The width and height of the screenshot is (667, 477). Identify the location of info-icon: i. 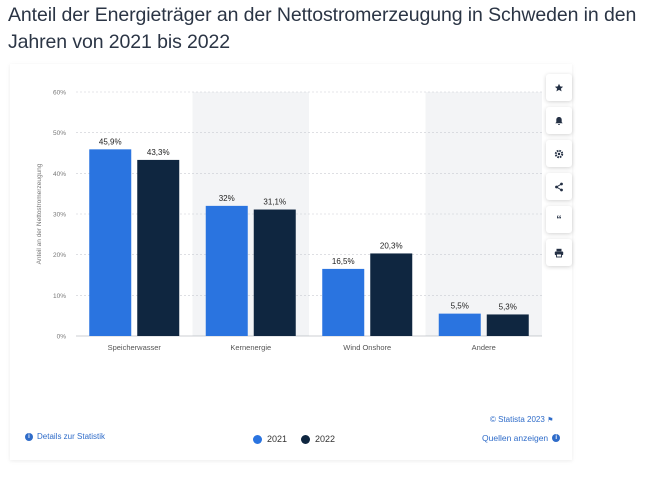
(29, 436).